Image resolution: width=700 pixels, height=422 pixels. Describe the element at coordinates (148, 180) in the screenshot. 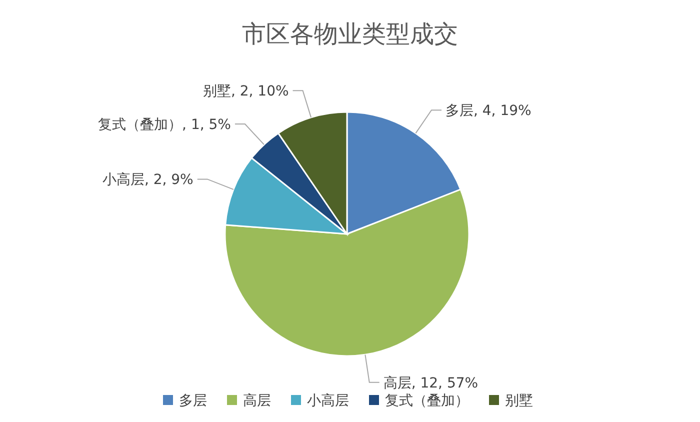

I see `data-label: 小高层, 2, 9%` at that location.